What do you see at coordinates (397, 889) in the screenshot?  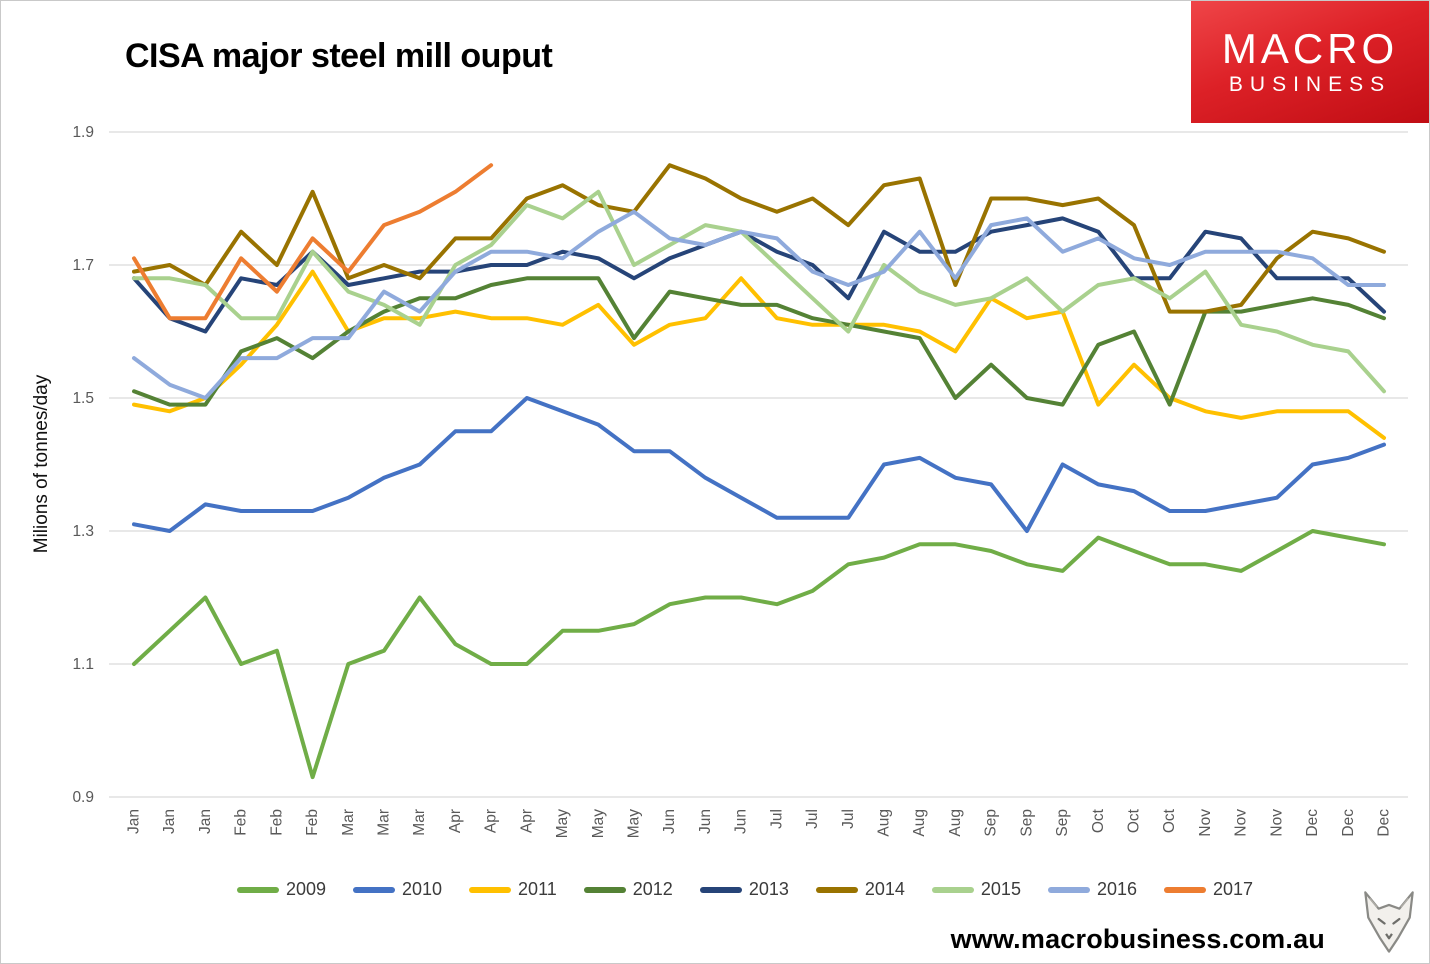 I see `legend-item-2010: 2010` at bounding box center [397, 889].